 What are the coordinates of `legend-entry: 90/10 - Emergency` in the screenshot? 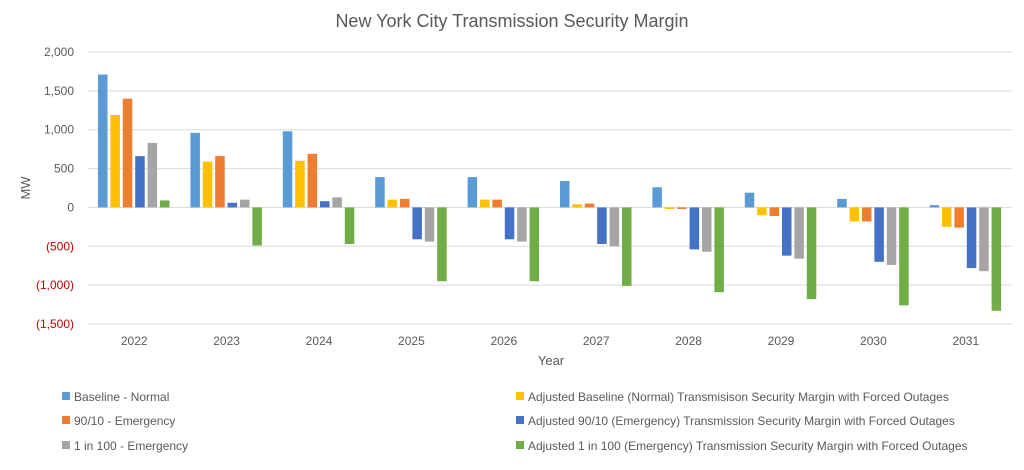 It's located at (124, 421).